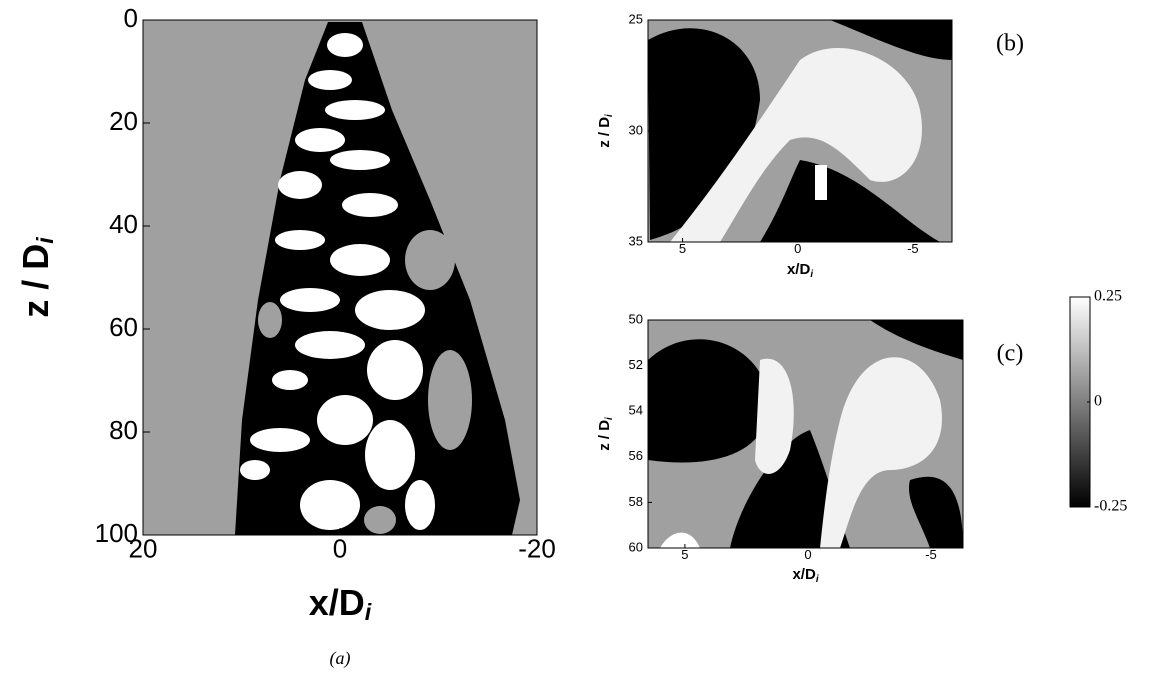  What do you see at coordinates (800, 131) in the screenshot?
I see `field-b` at bounding box center [800, 131].